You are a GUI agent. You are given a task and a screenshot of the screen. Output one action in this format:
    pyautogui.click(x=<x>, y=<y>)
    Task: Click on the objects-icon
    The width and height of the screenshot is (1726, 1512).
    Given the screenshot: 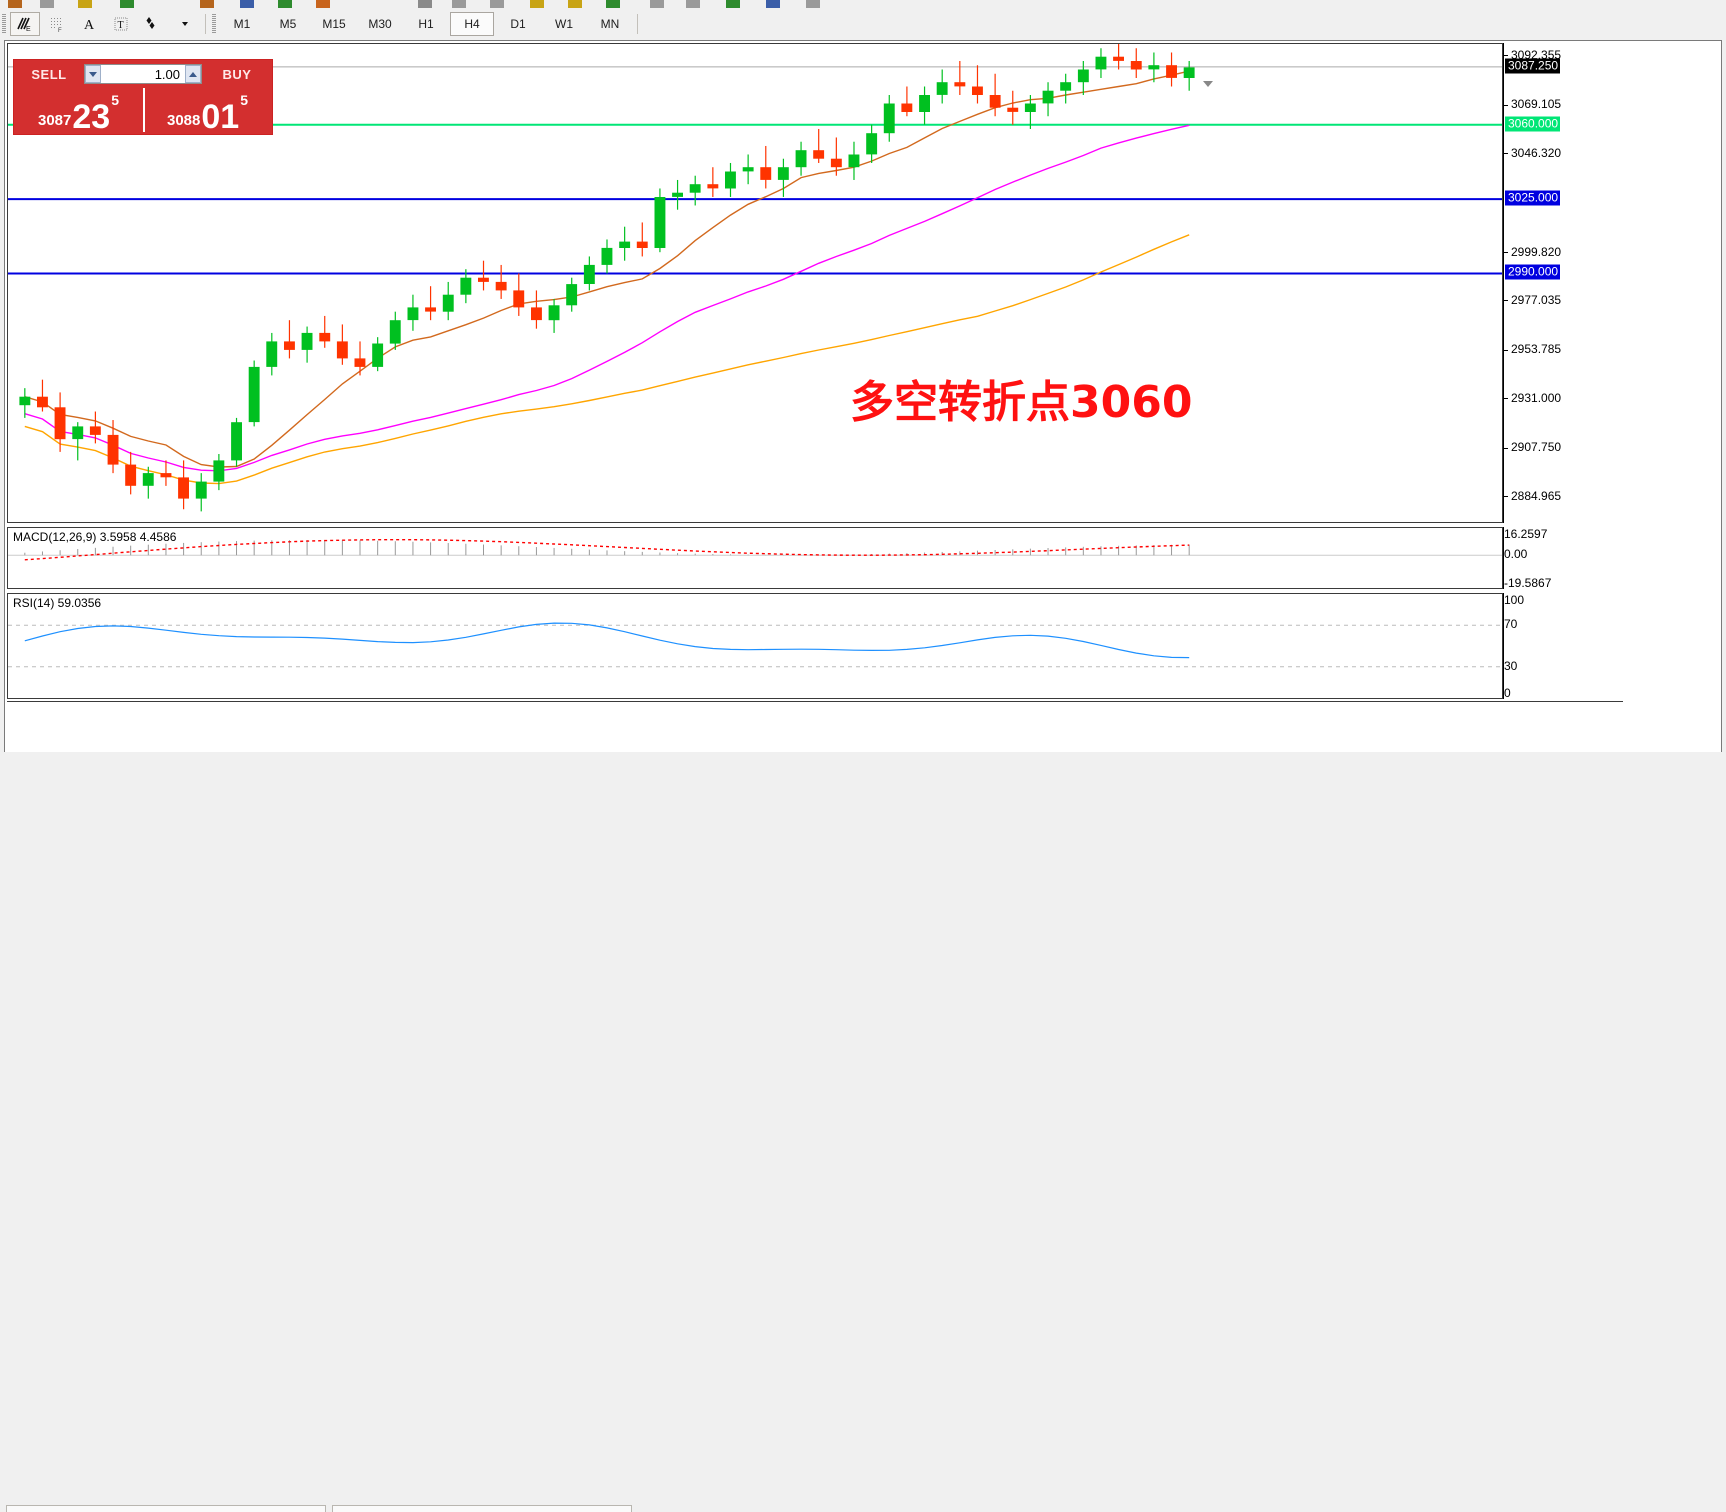 What is the action you would take?
    pyautogui.click(x=153, y=24)
    